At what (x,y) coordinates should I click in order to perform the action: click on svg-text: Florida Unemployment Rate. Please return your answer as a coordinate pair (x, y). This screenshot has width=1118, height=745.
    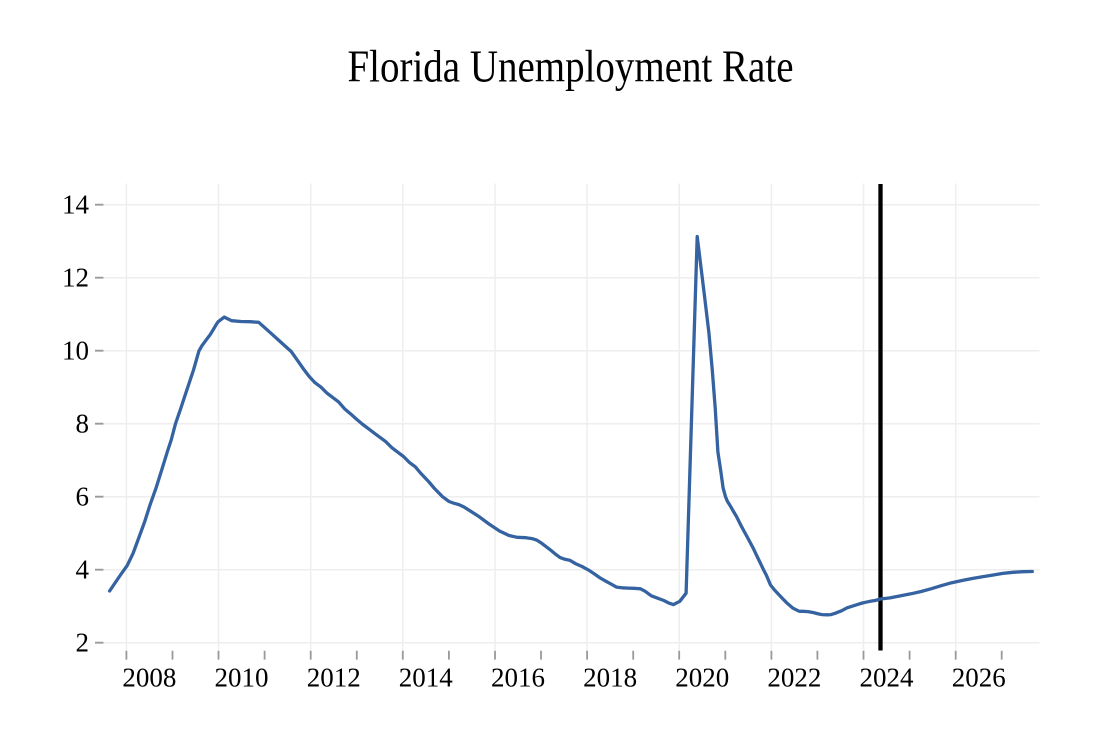
    Looking at the image, I should click on (571, 67).